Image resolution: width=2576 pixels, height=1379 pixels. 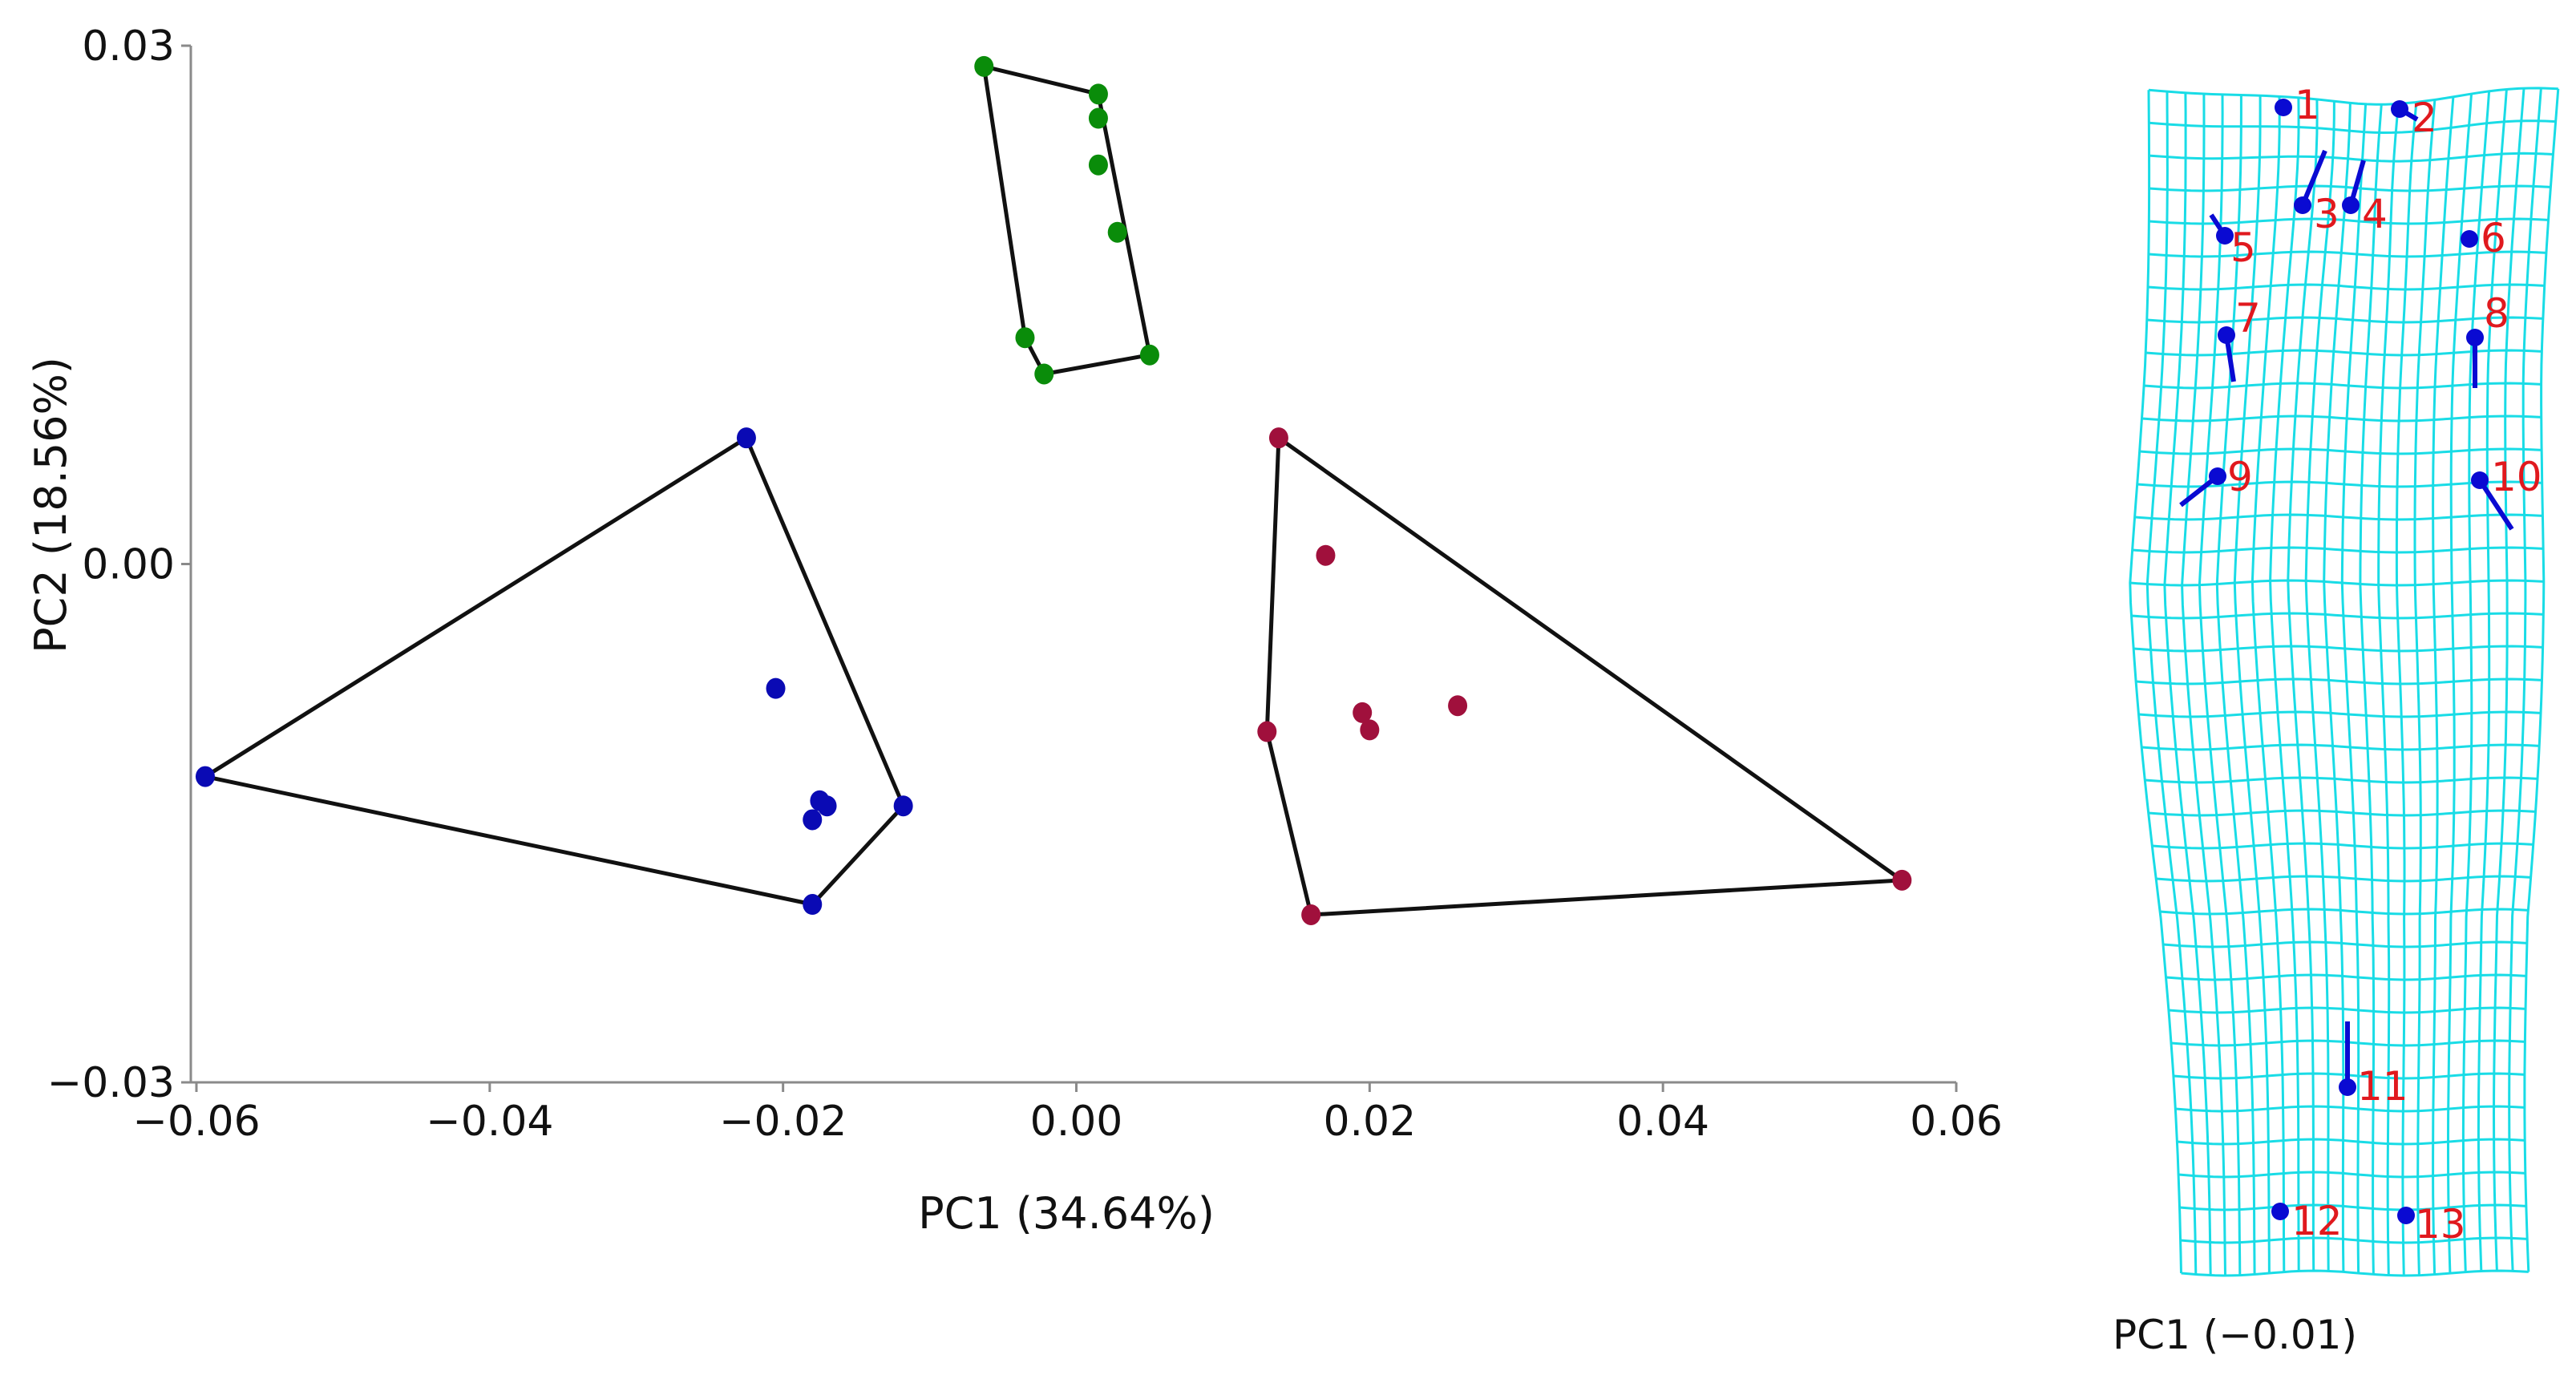 What do you see at coordinates (128, 565) in the screenshot?
I see `y-tick-label: 0.00` at bounding box center [128, 565].